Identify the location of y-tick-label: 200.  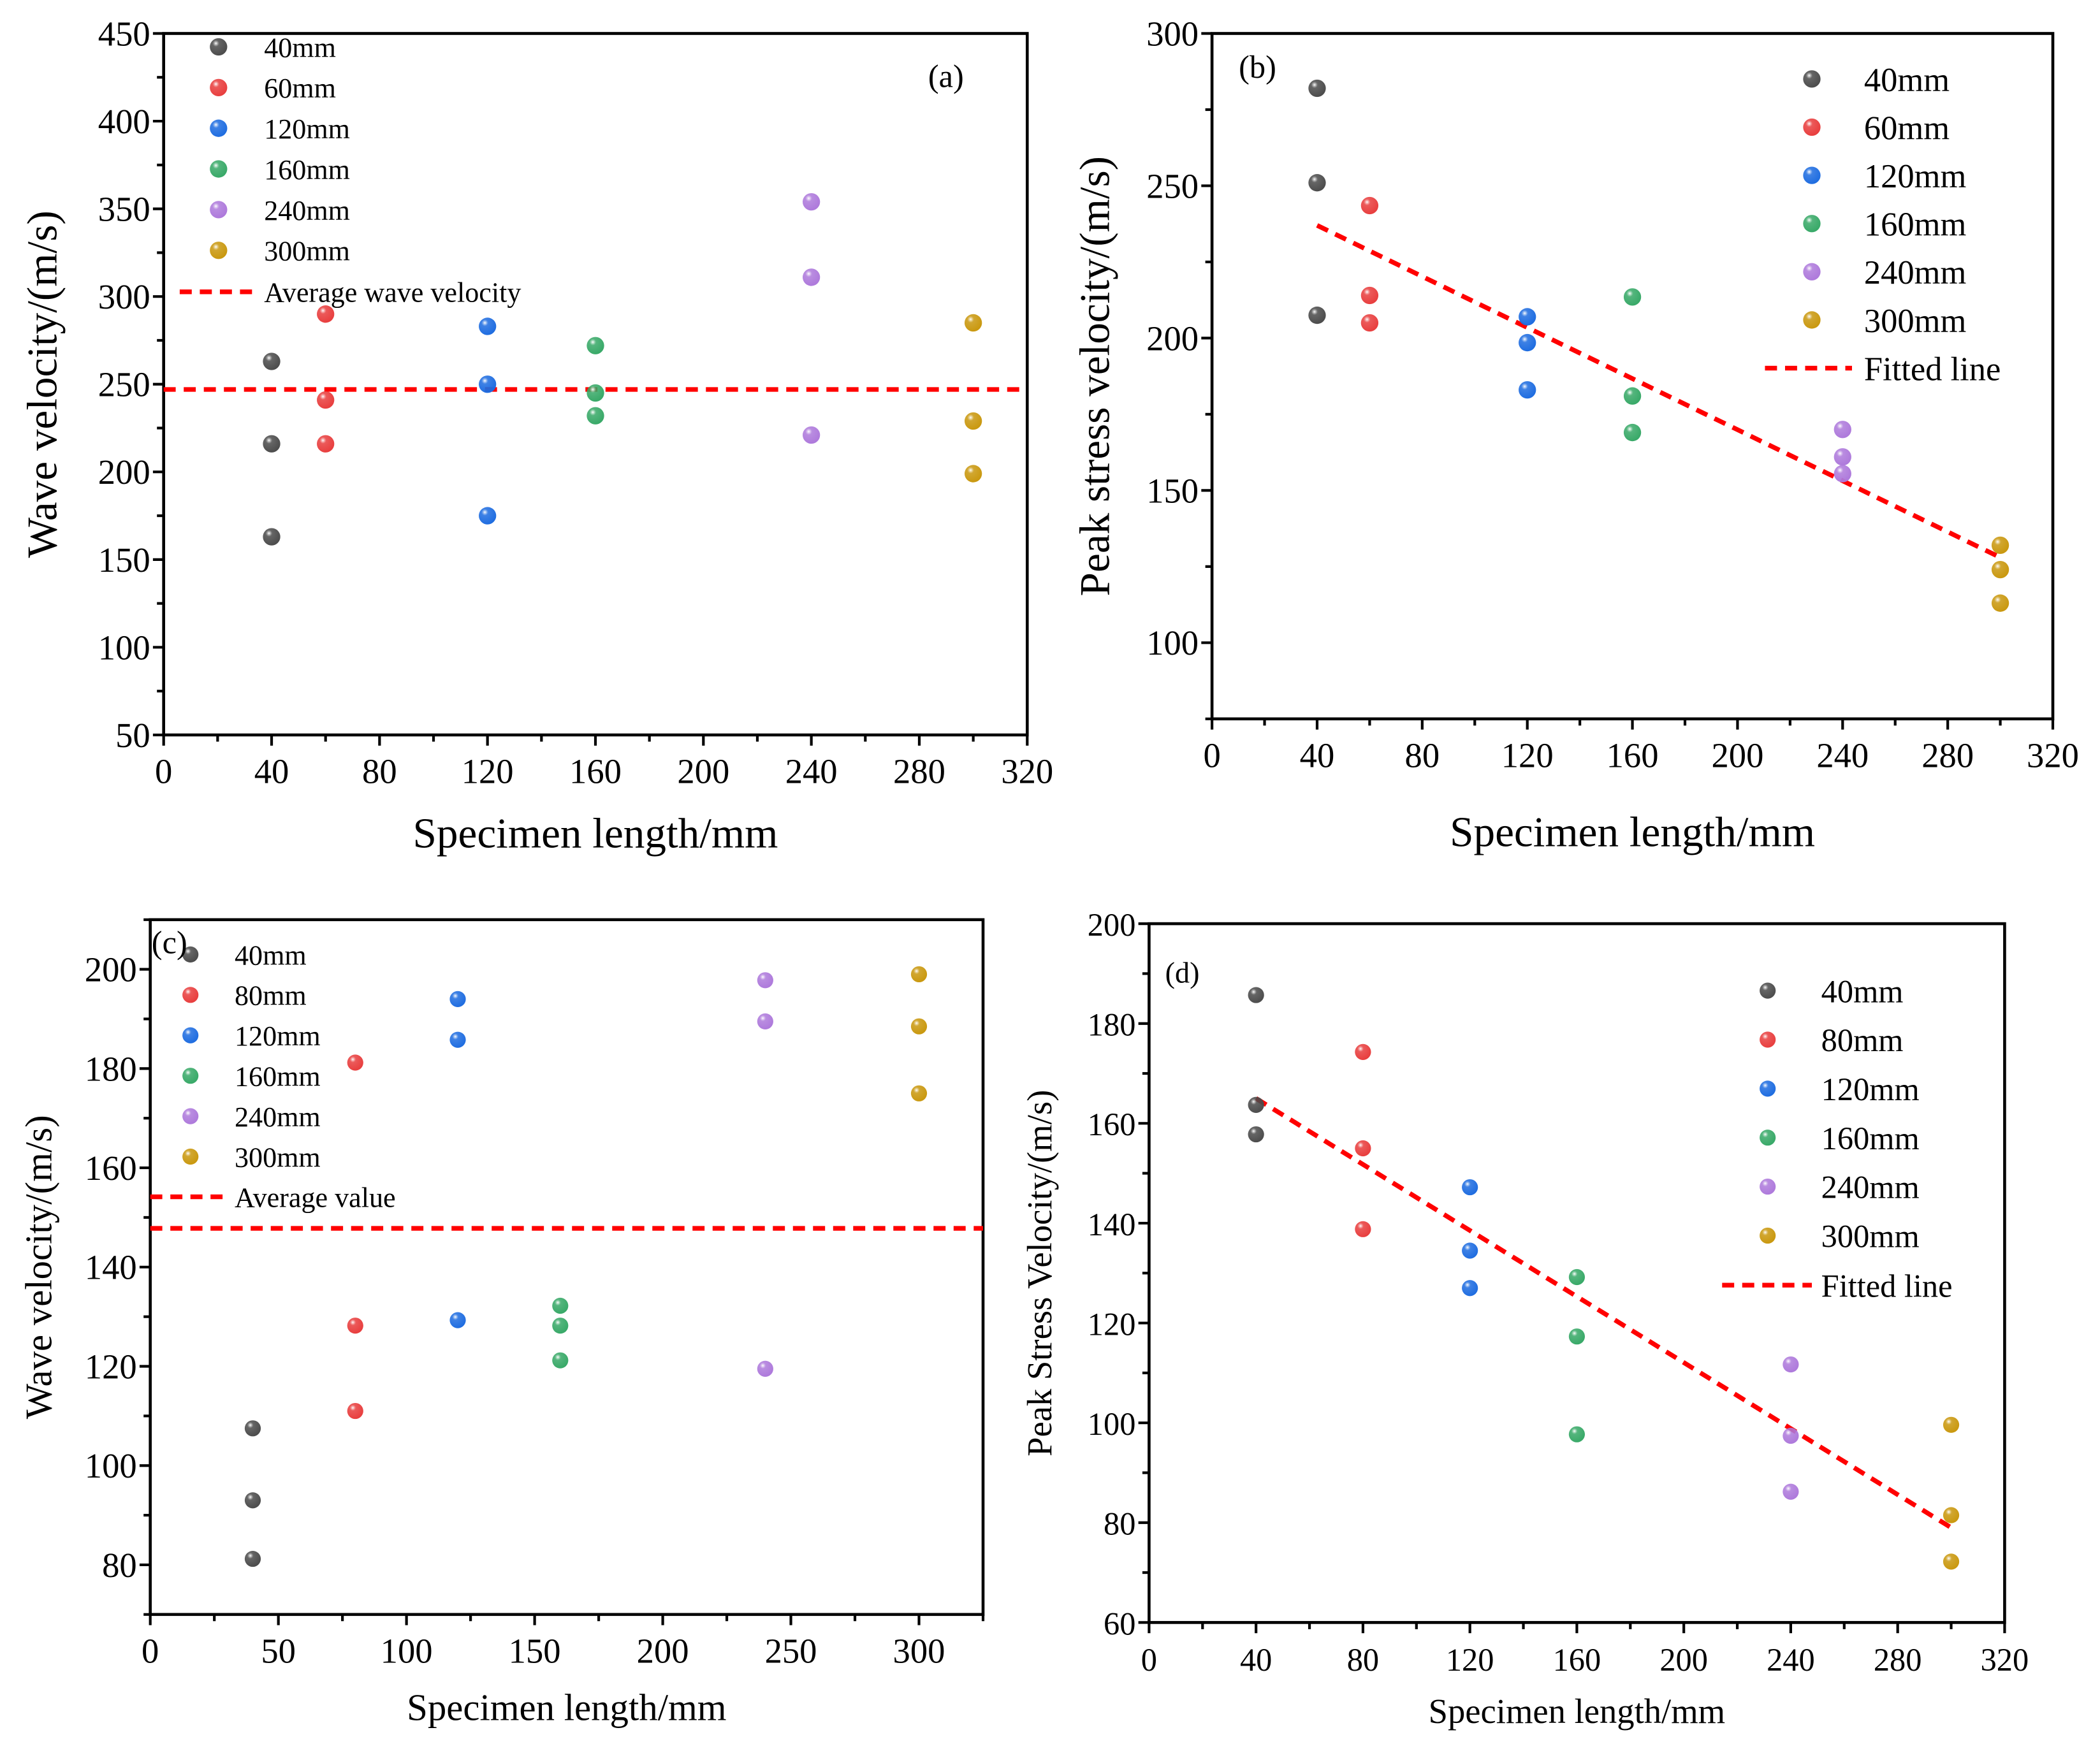
(1172, 338).